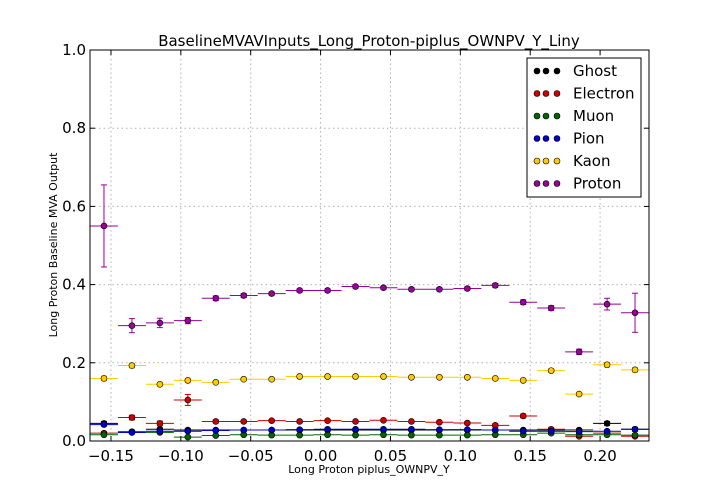 Image resolution: width=720 pixels, height=504 pixels. I want to click on x-axis-label: Long Proton piplus_OWNPV_Y, so click(369, 469).